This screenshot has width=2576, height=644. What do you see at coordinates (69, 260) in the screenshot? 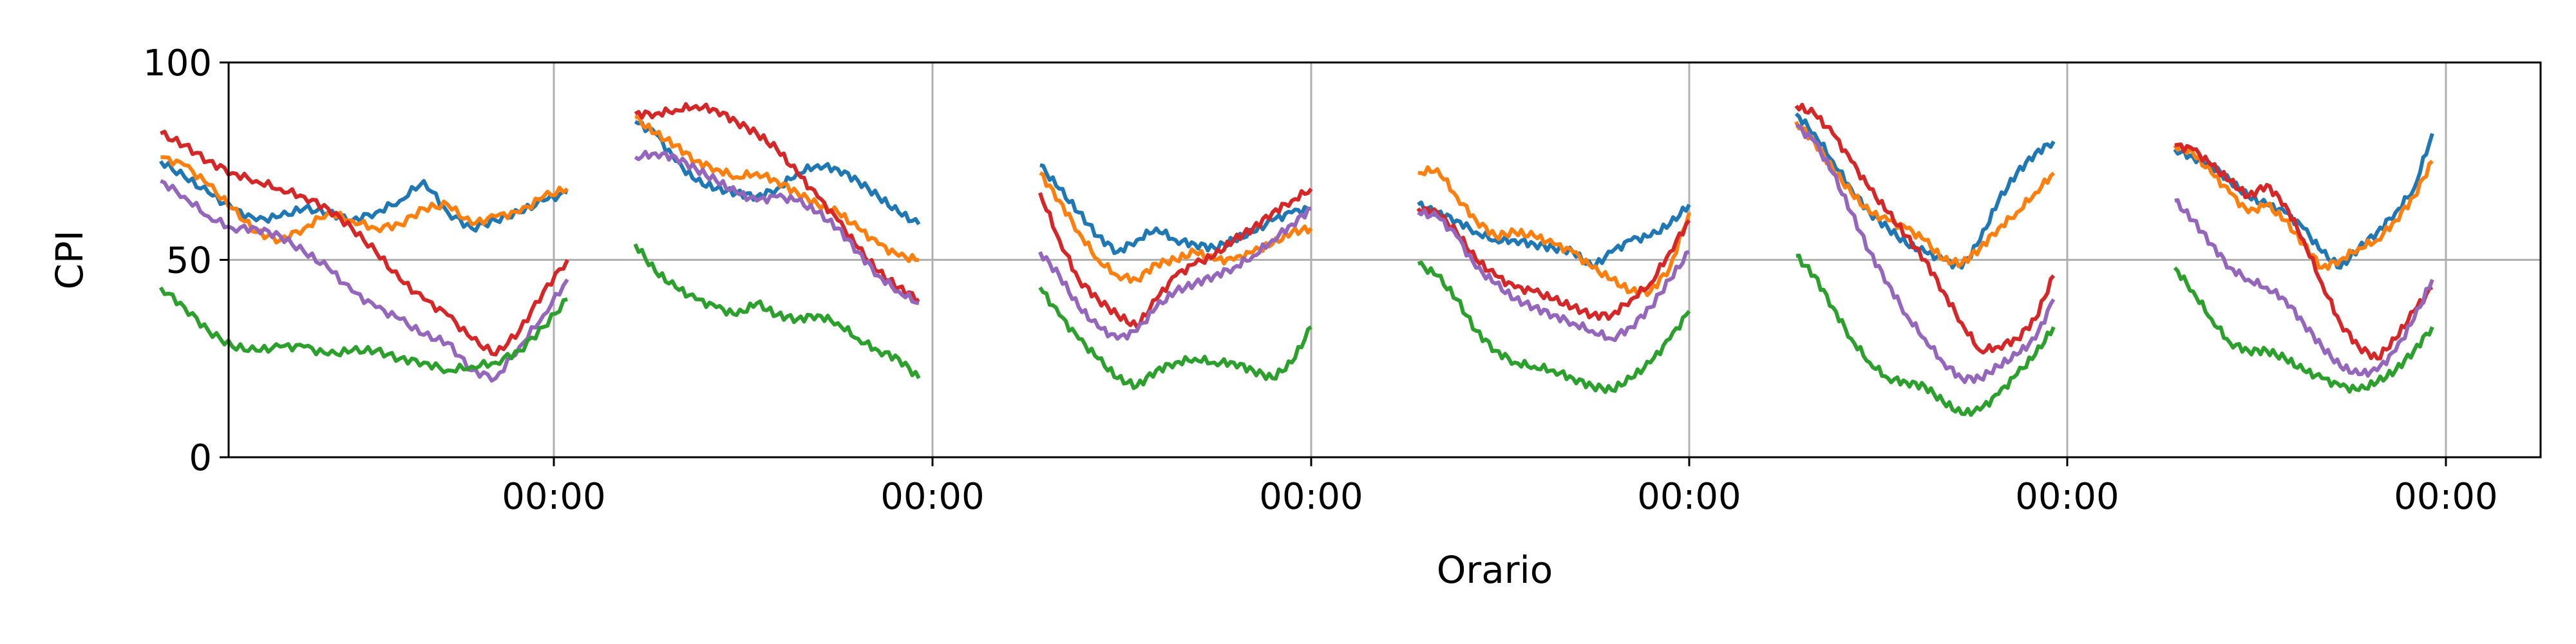
I see `y-axis-label: CPI` at bounding box center [69, 260].